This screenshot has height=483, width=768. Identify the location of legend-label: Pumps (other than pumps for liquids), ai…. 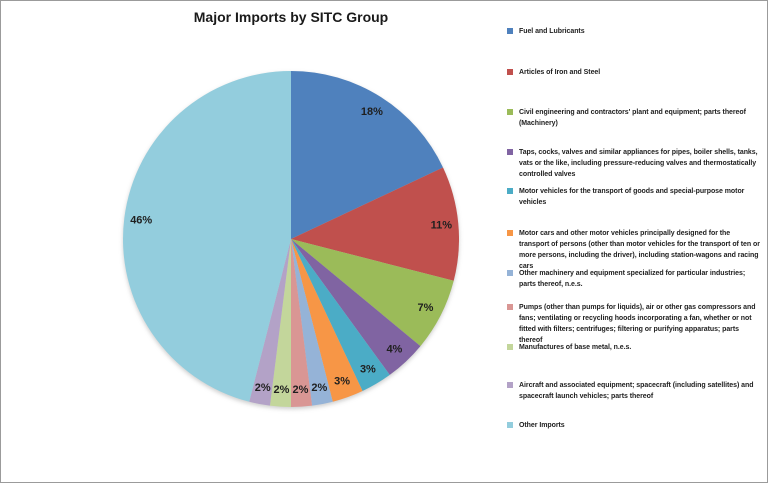
(637, 324).